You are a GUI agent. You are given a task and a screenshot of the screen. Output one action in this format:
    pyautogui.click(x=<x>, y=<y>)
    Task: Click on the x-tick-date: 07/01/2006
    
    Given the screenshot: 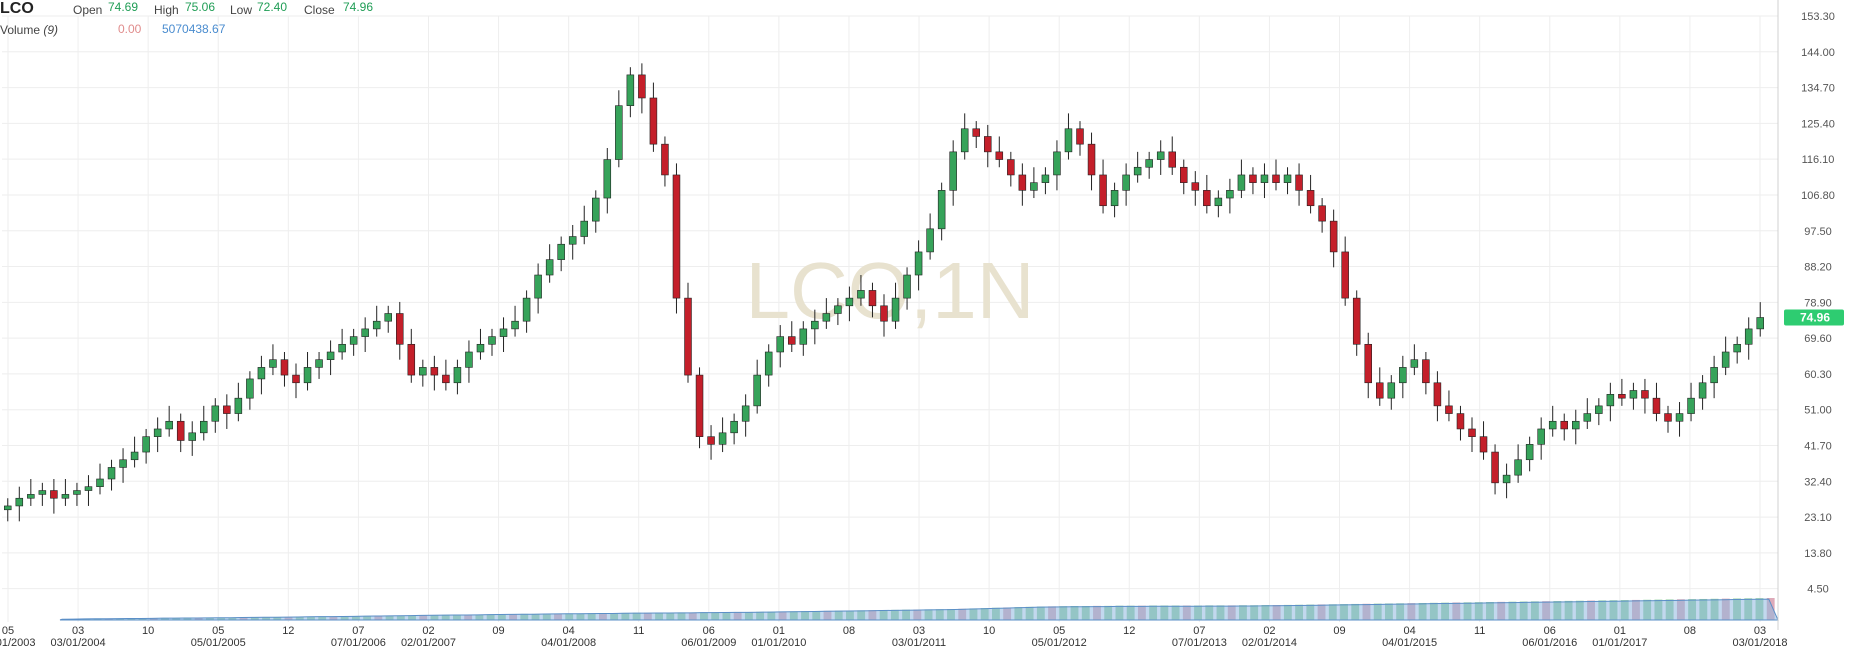 What is the action you would take?
    pyautogui.click(x=358, y=642)
    